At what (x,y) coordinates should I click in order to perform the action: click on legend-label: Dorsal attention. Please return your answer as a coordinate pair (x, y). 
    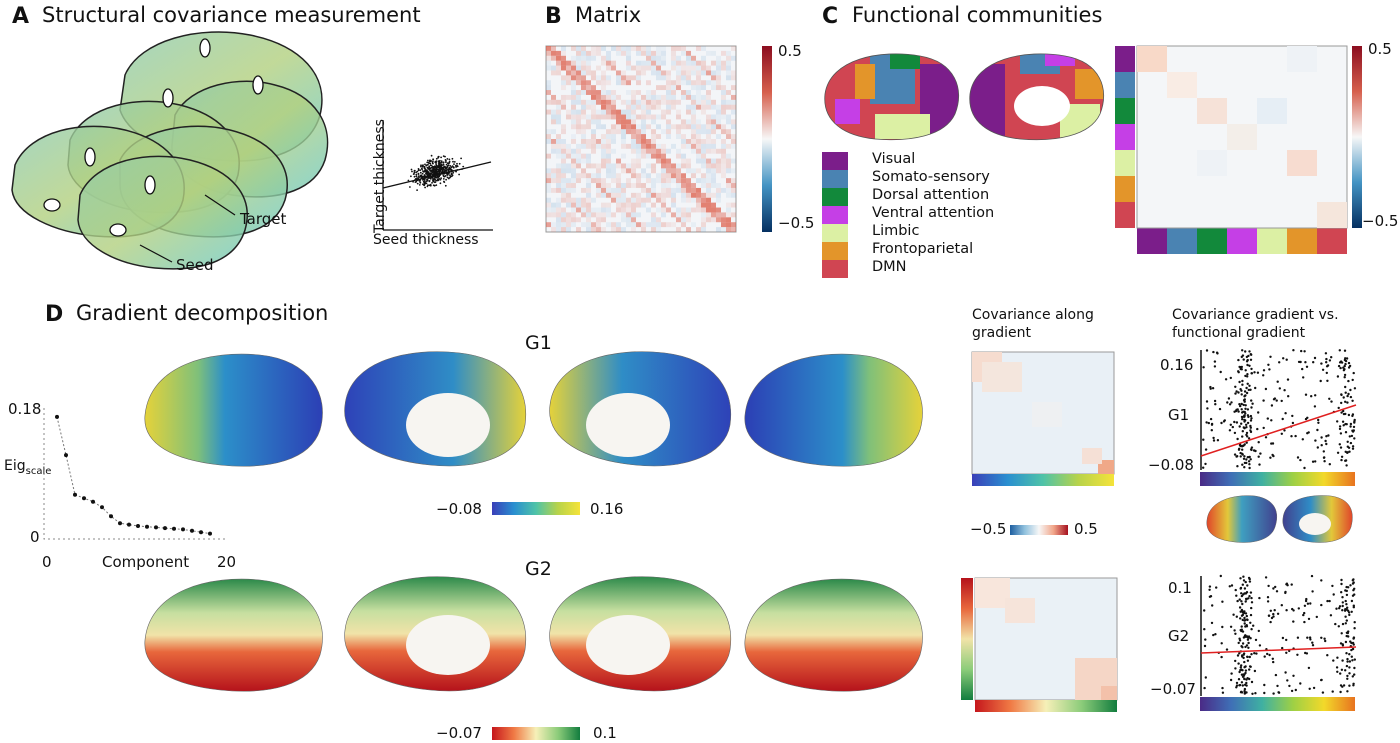
    Looking at the image, I should click on (931, 195).